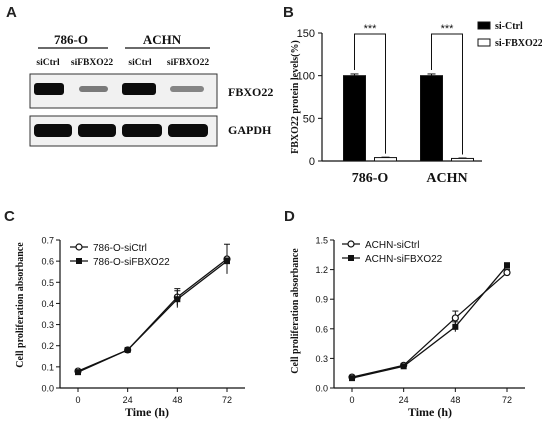 This screenshot has height=428, width=542. What do you see at coordinates (47, 241) in the screenshot?
I see `y-tick-label: 0.7` at bounding box center [47, 241].